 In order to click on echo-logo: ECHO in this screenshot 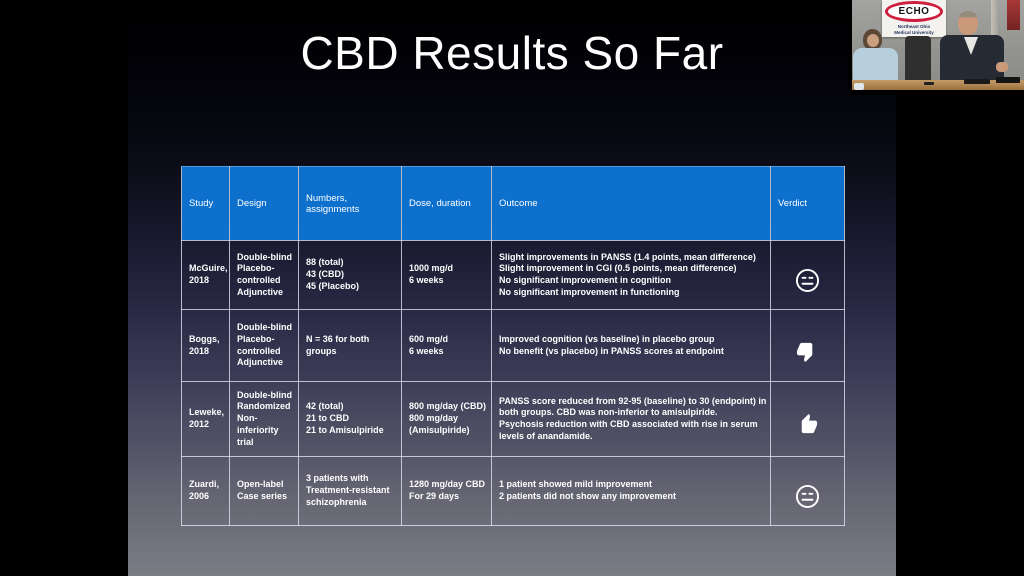, I will do `click(914, 11)`.